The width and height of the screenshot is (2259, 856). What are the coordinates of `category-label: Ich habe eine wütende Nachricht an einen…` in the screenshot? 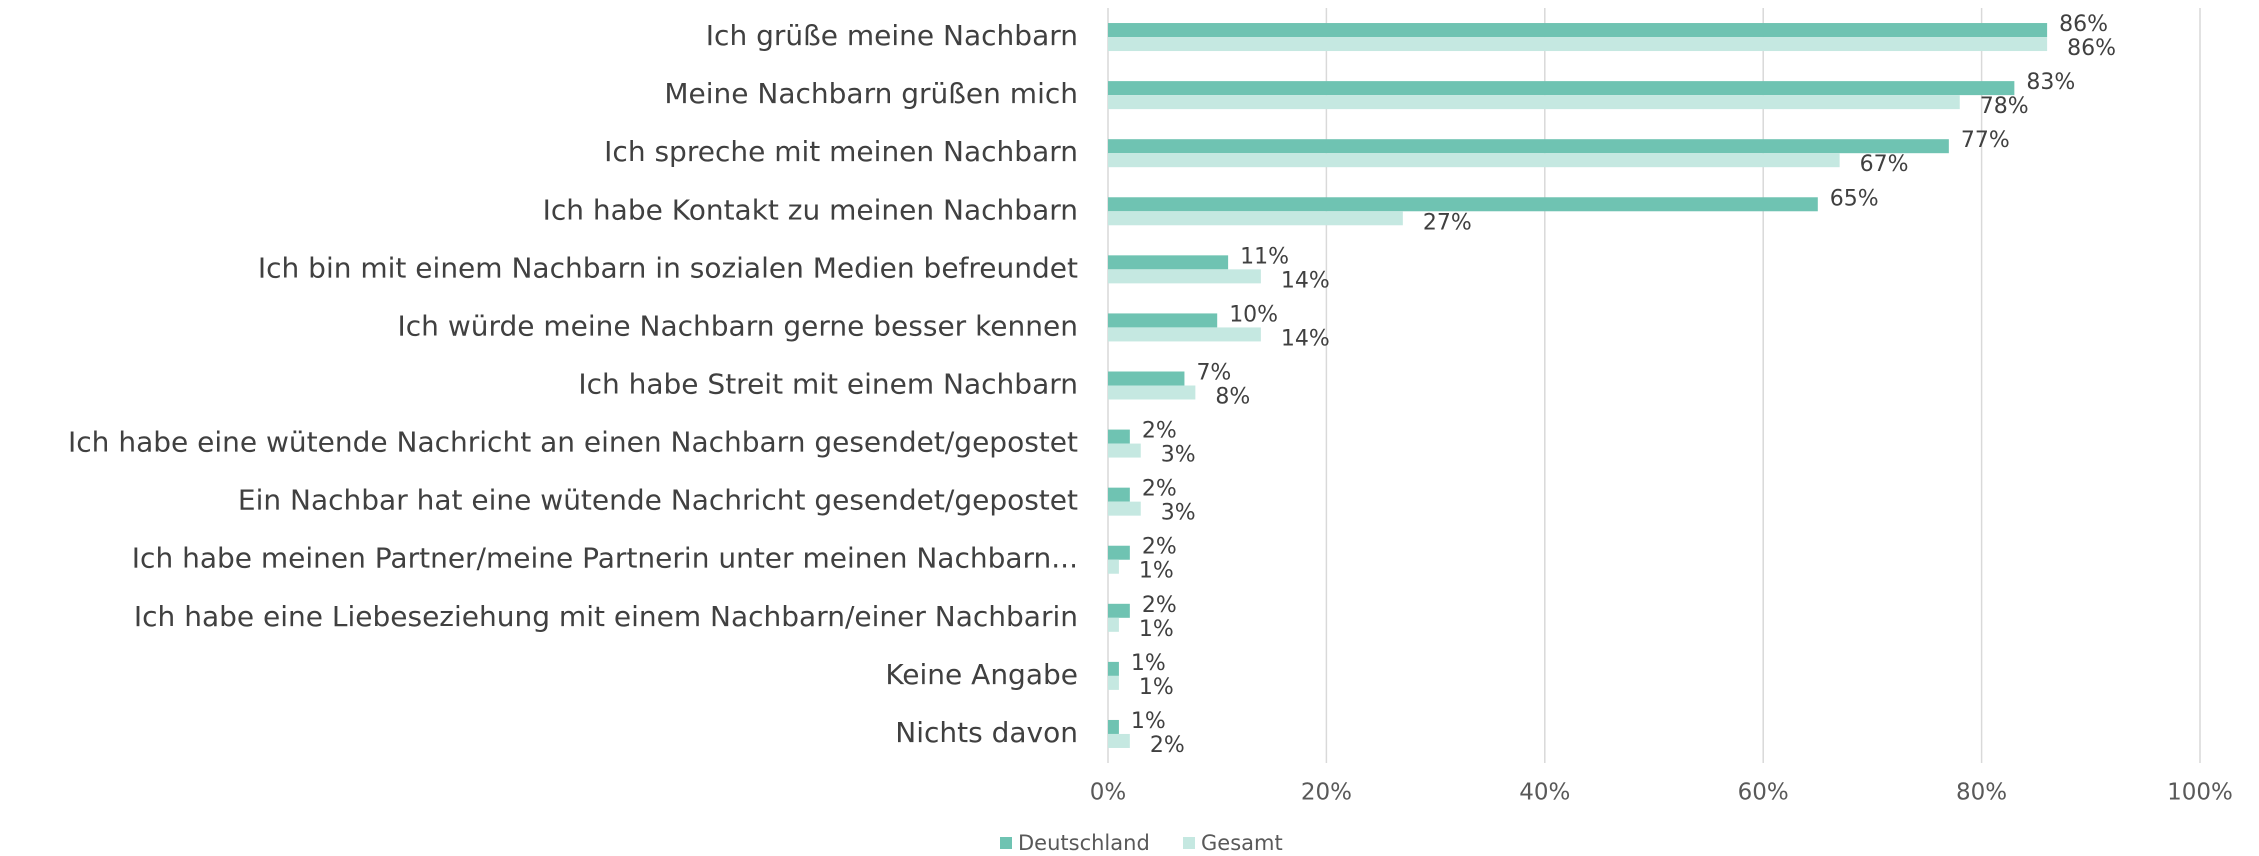 It's located at (573, 442).